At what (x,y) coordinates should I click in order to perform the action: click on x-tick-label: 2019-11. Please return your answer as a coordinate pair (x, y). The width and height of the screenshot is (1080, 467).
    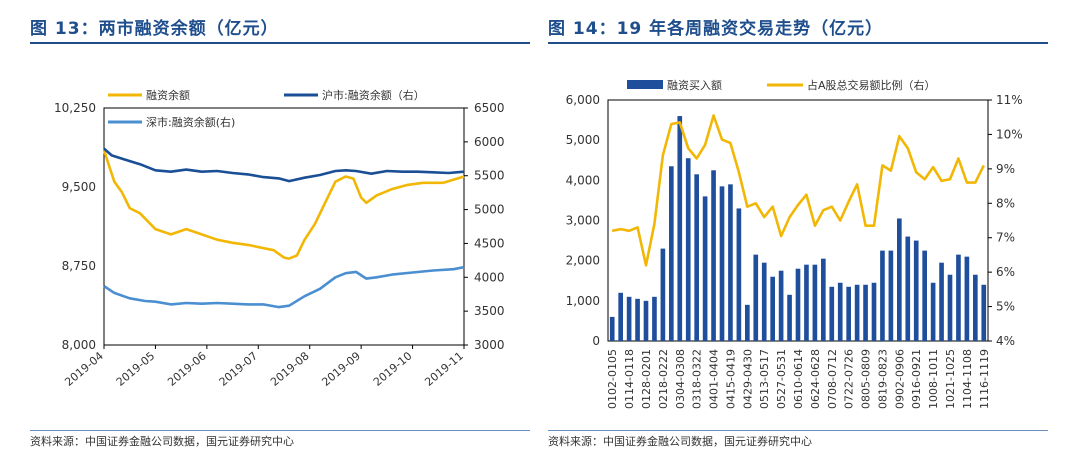
    Looking at the image, I should click on (444, 369).